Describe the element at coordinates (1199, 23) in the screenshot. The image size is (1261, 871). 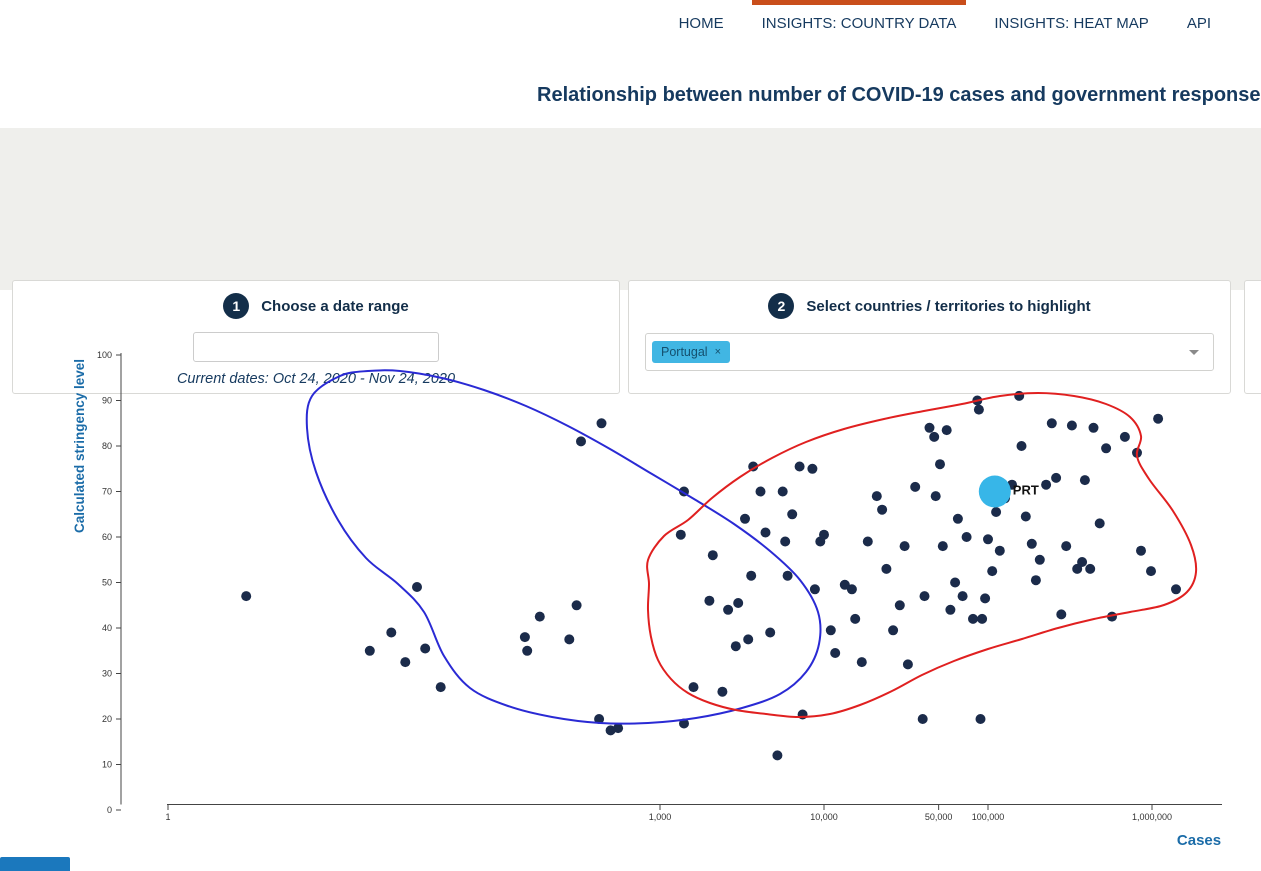
I see `nav-item-api: API` at that location.